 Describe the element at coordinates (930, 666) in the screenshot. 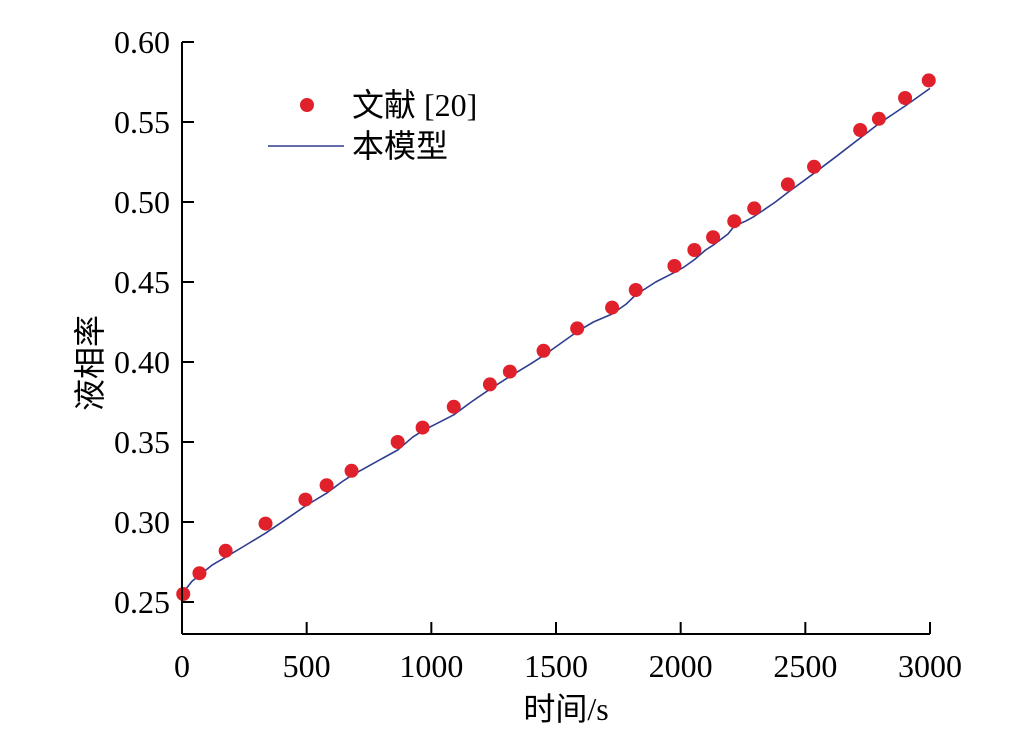

I see `x-tick-label: 3000` at that location.